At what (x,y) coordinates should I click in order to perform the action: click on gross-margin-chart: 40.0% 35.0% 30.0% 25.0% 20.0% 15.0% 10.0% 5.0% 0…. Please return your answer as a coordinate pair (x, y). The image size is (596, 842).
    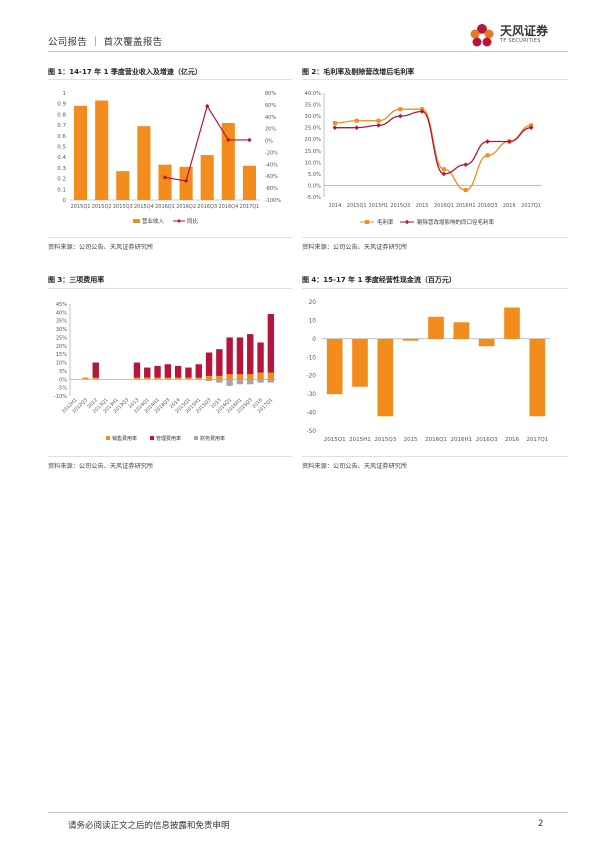
    Looking at the image, I should click on (423, 158).